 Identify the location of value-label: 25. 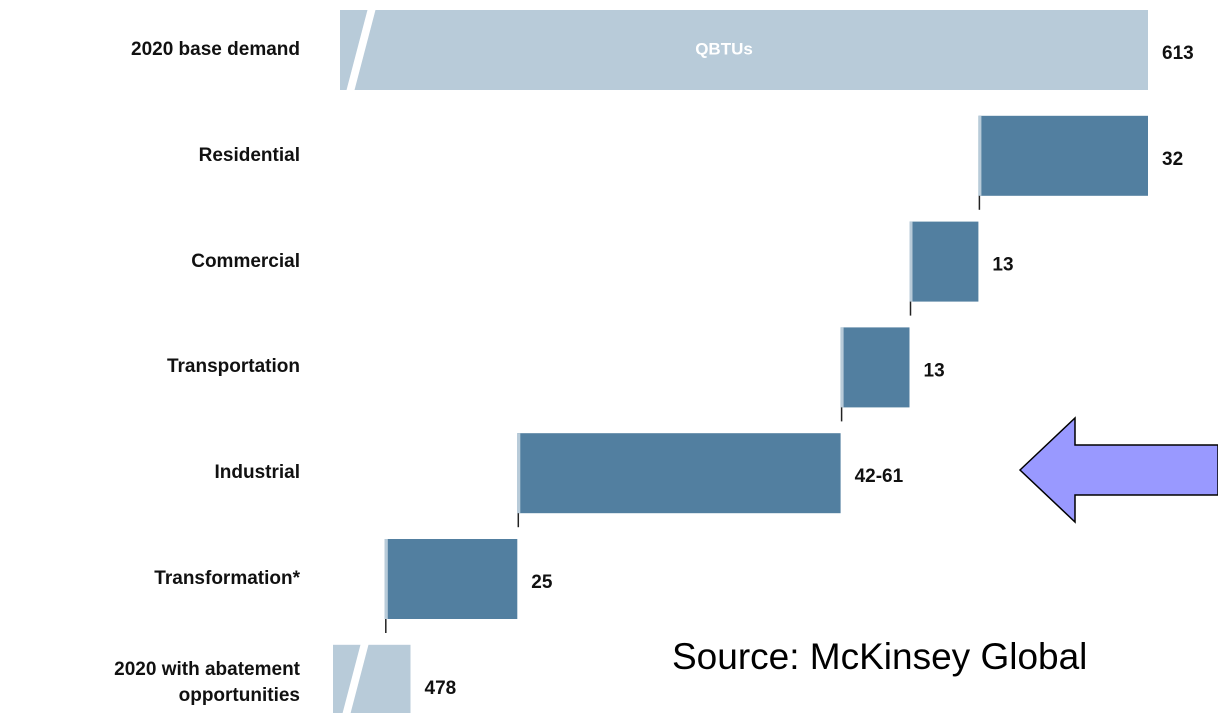
(542, 582).